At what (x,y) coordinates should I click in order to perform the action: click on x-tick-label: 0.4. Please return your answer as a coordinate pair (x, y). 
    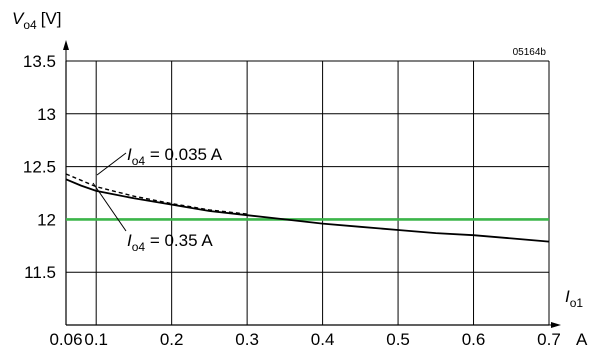
    Looking at the image, I should click on (323, 339).